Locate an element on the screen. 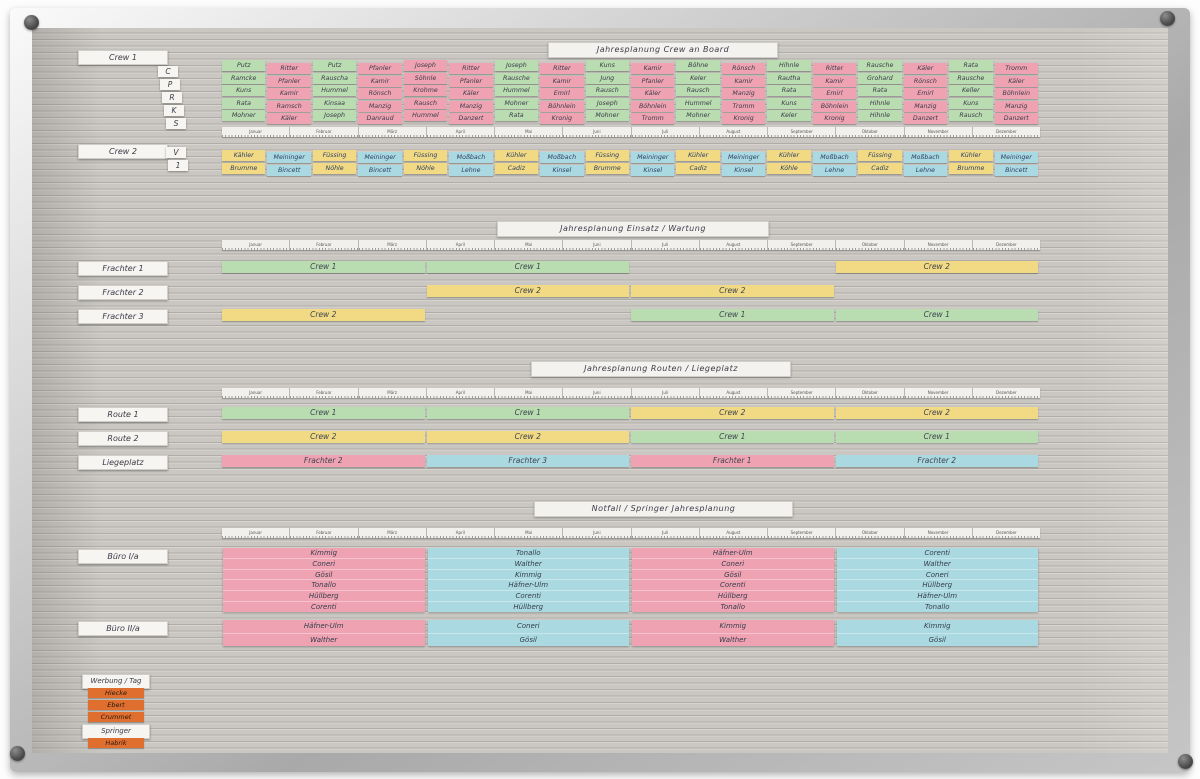  crew1-name-card: Rauscha is located at coordinates (334, 78).